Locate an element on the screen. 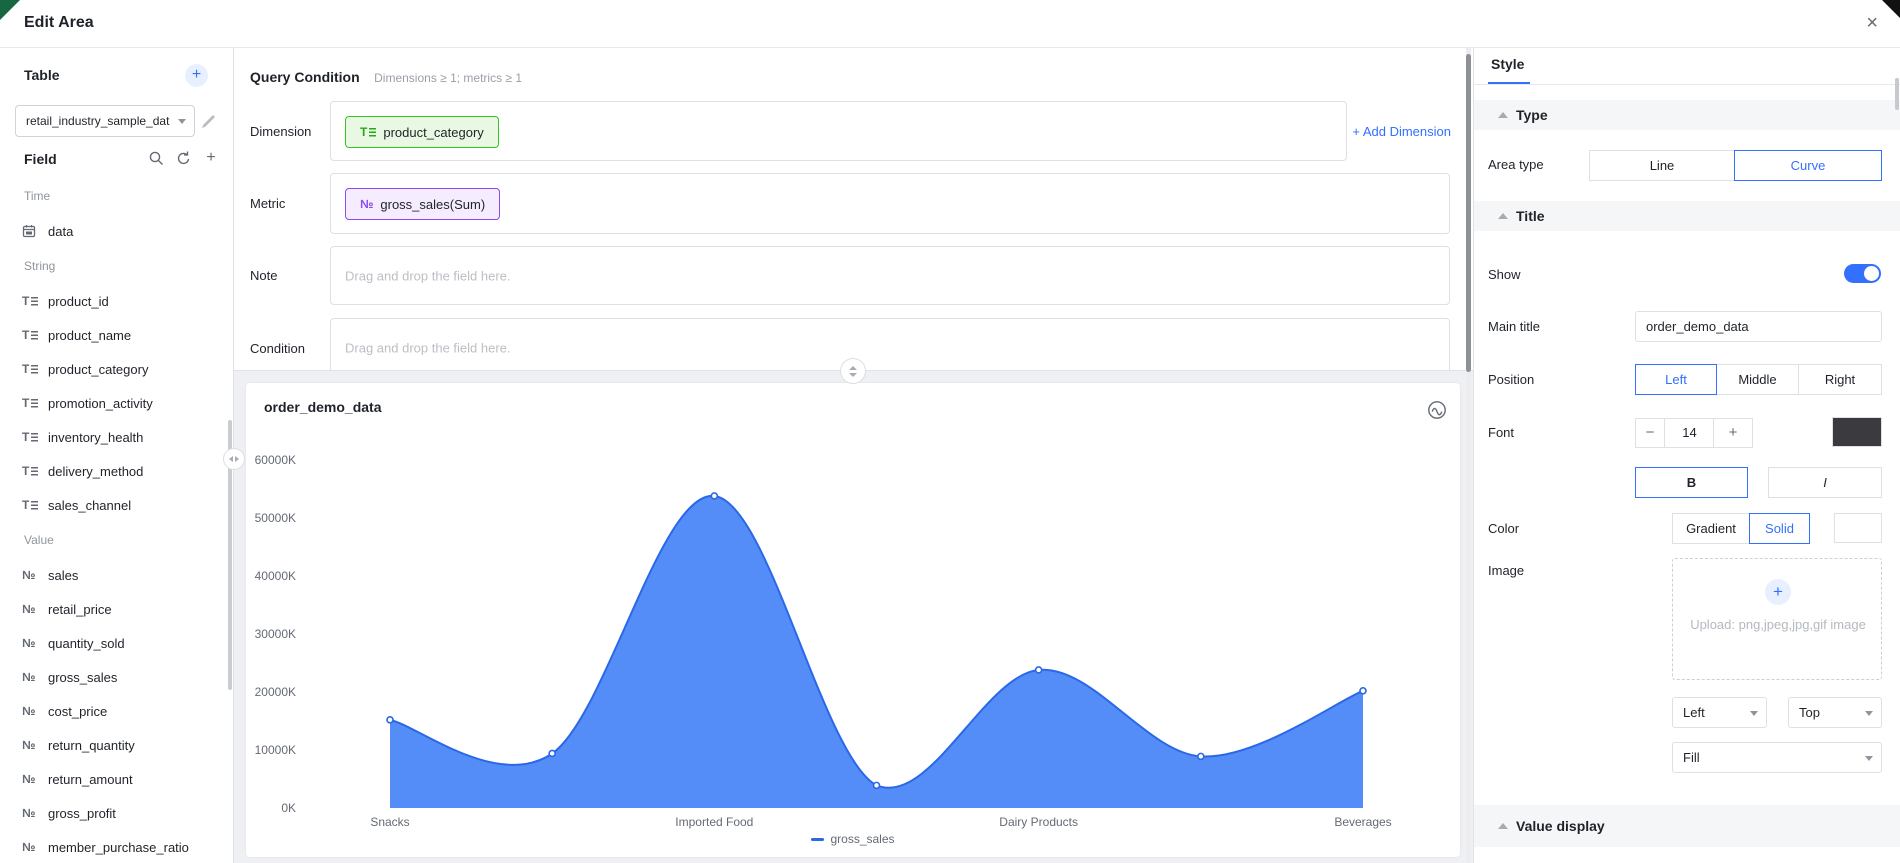 The height and width of the screenshot is (863, 1900). collapse-triangle-icon is located at coordinates (1503, 216).